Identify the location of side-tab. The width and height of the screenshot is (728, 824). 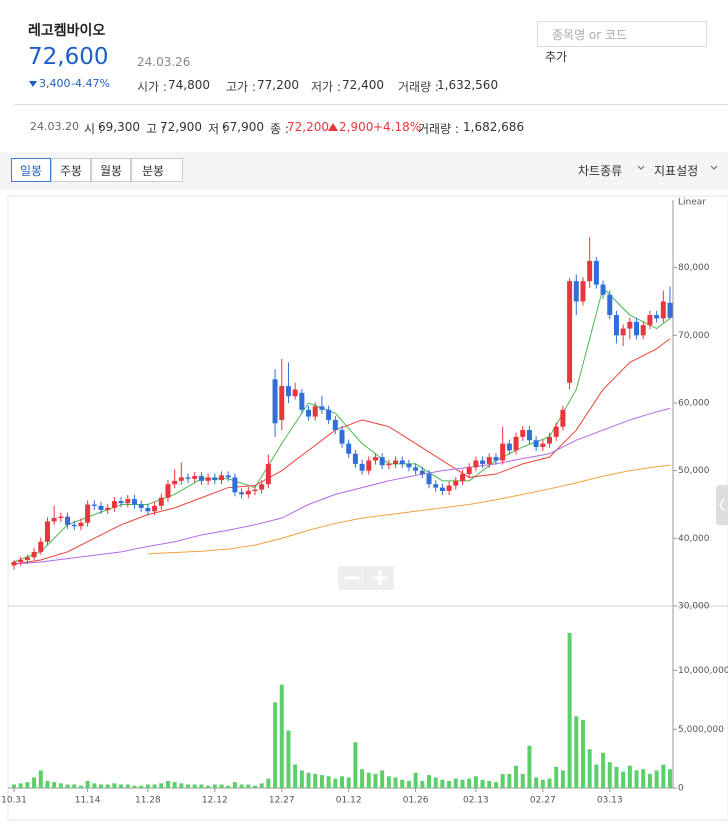
(722, 505).